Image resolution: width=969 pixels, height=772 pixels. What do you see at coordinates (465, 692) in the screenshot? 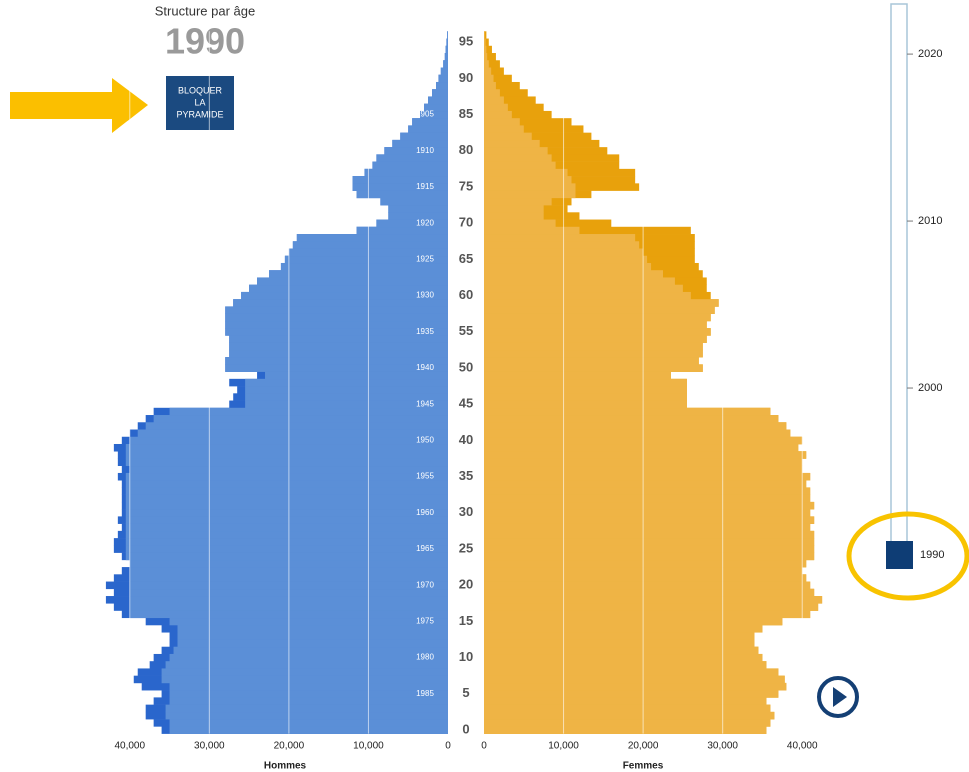
I see `y-tick-label: 5` at bounding box center [465, 692].